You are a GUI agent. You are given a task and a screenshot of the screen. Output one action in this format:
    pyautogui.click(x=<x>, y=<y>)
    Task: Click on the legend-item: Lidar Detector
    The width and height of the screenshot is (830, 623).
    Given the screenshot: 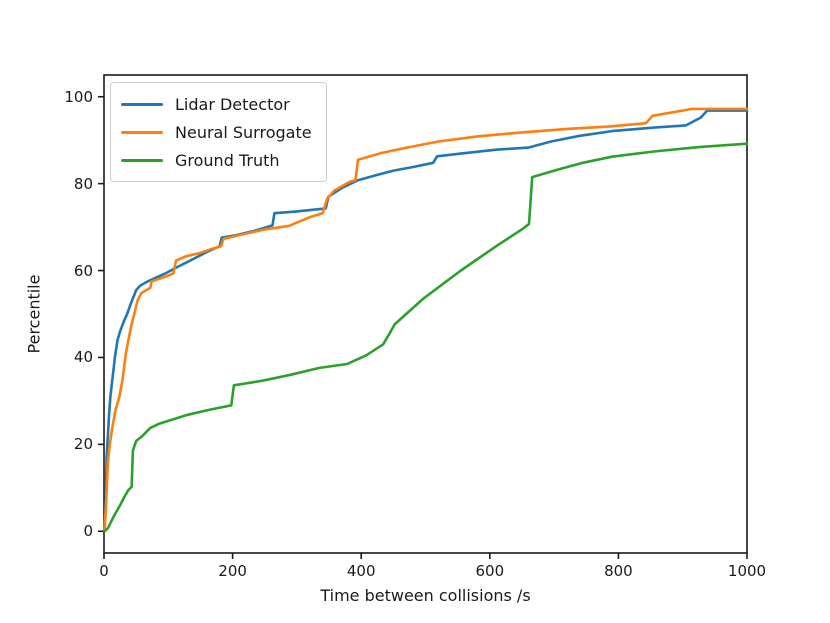 What is the action you would take?
    pyautogui.click(x=216, y=104)
    